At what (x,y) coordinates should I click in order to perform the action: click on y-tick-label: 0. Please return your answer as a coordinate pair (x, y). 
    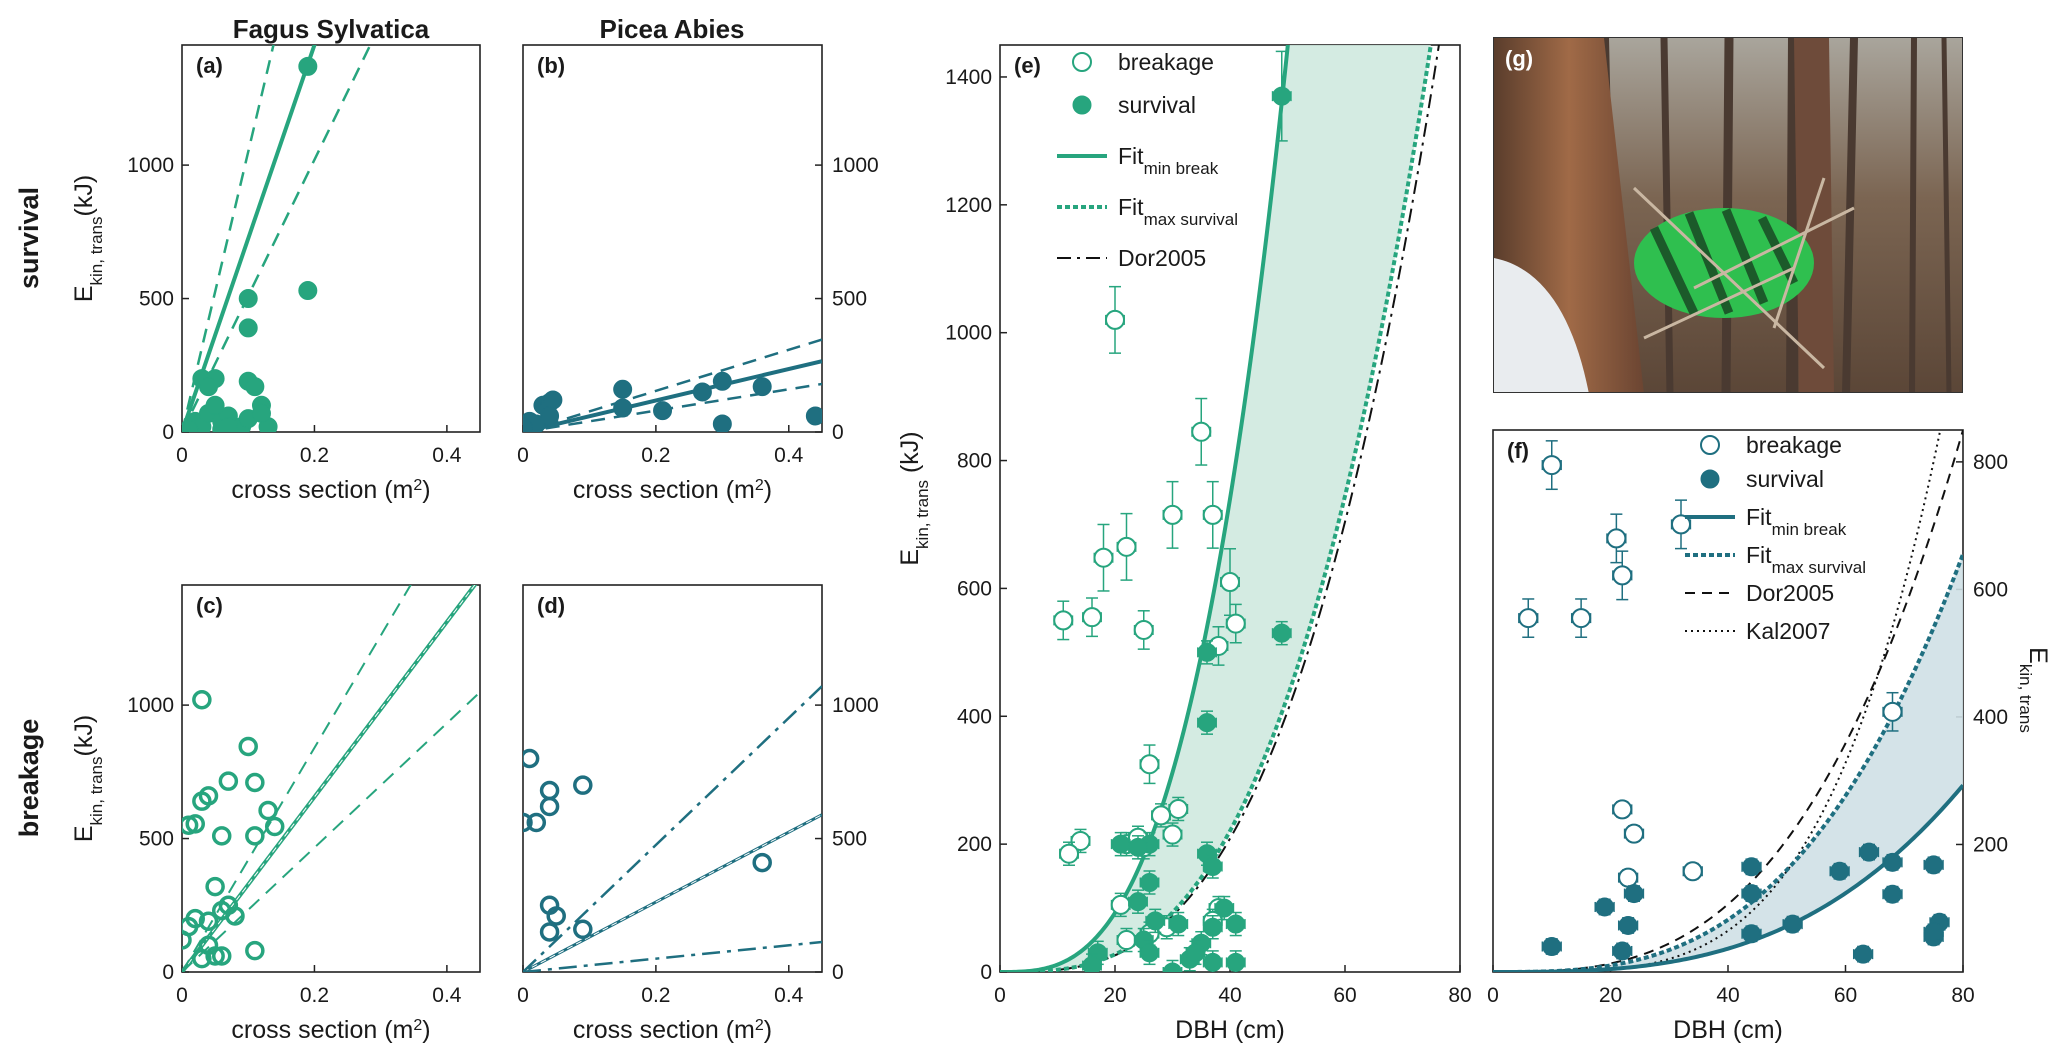
    Looking at the image, I should click on (838, 972).